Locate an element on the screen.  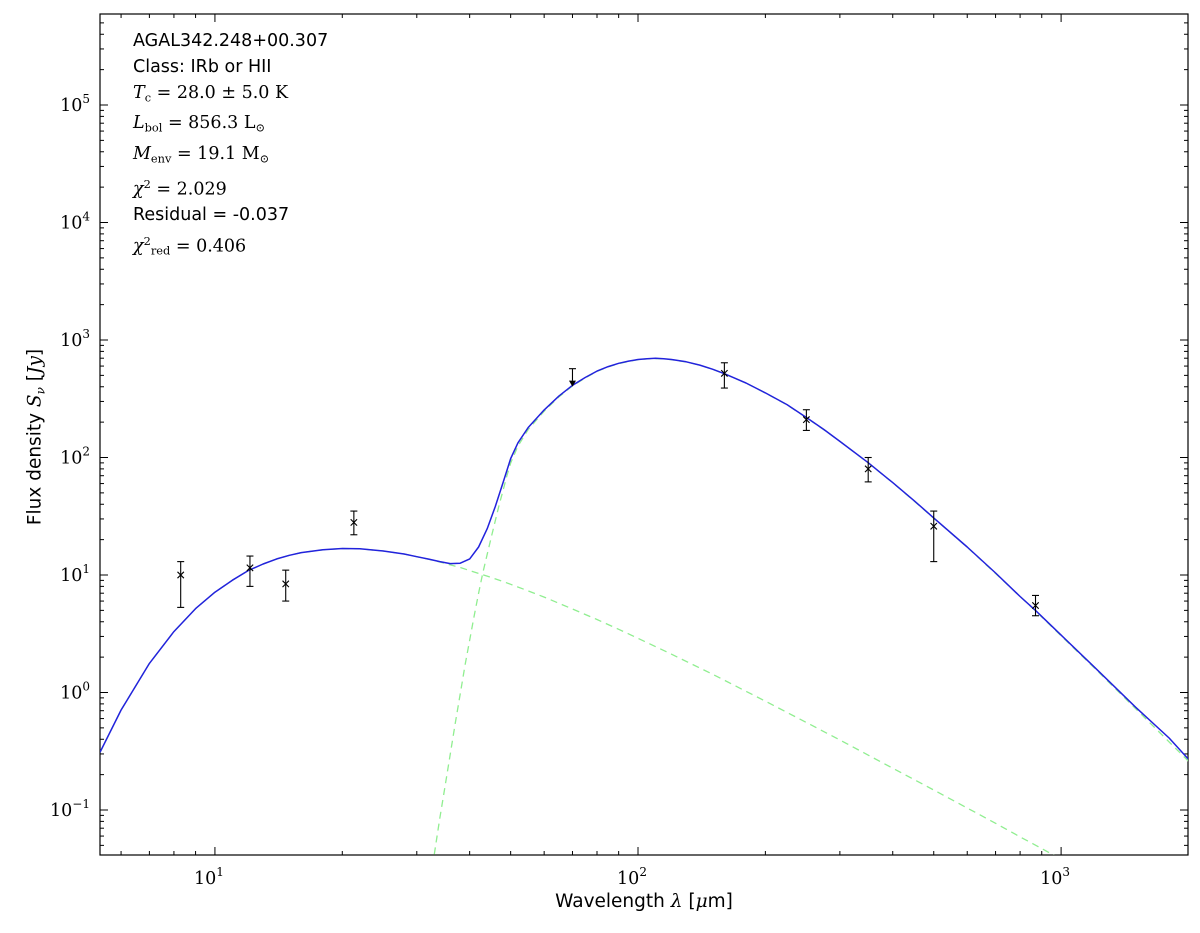
annotation-residual: Residual = -0.037 is located at coordinates (211, 215).